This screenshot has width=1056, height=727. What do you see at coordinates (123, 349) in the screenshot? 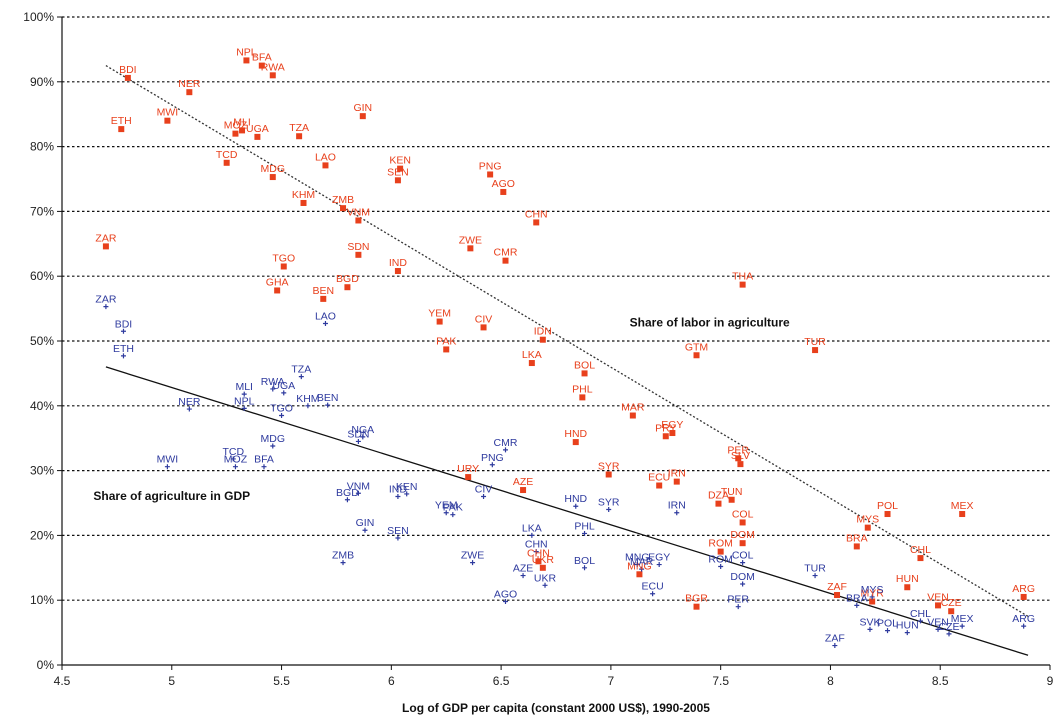
I see `label-gdp-eth: ETH` at bounding box center [123, 349].